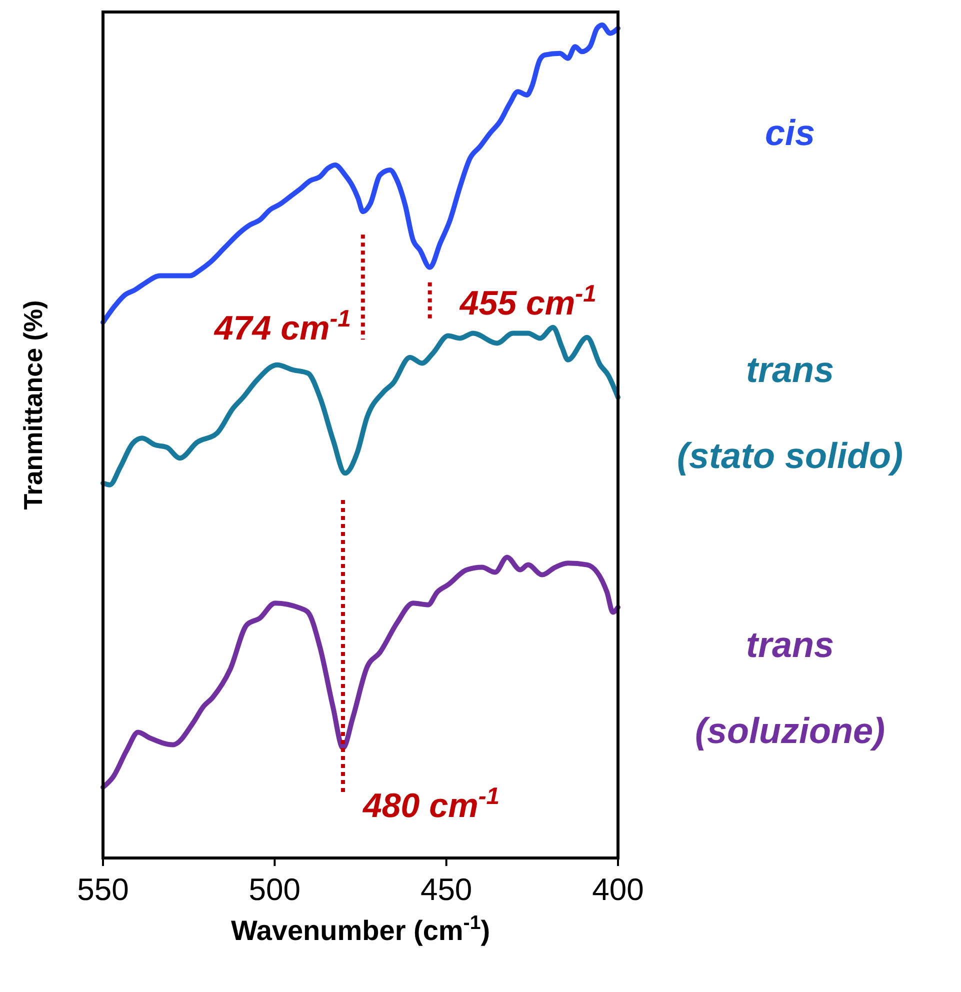 This screenshot has height=992, width=961. I want to click on annotation: 480 cm$^{-1}$, so click(431, 804).